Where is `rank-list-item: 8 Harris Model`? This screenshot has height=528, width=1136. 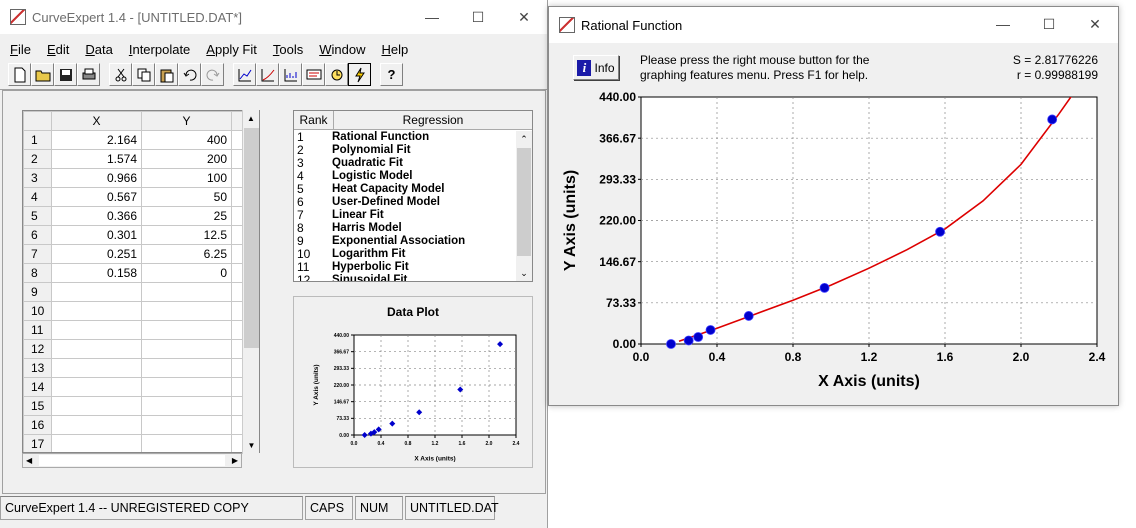 rank-list-item: 8 Harris Model is located at coordinates (405, 228).